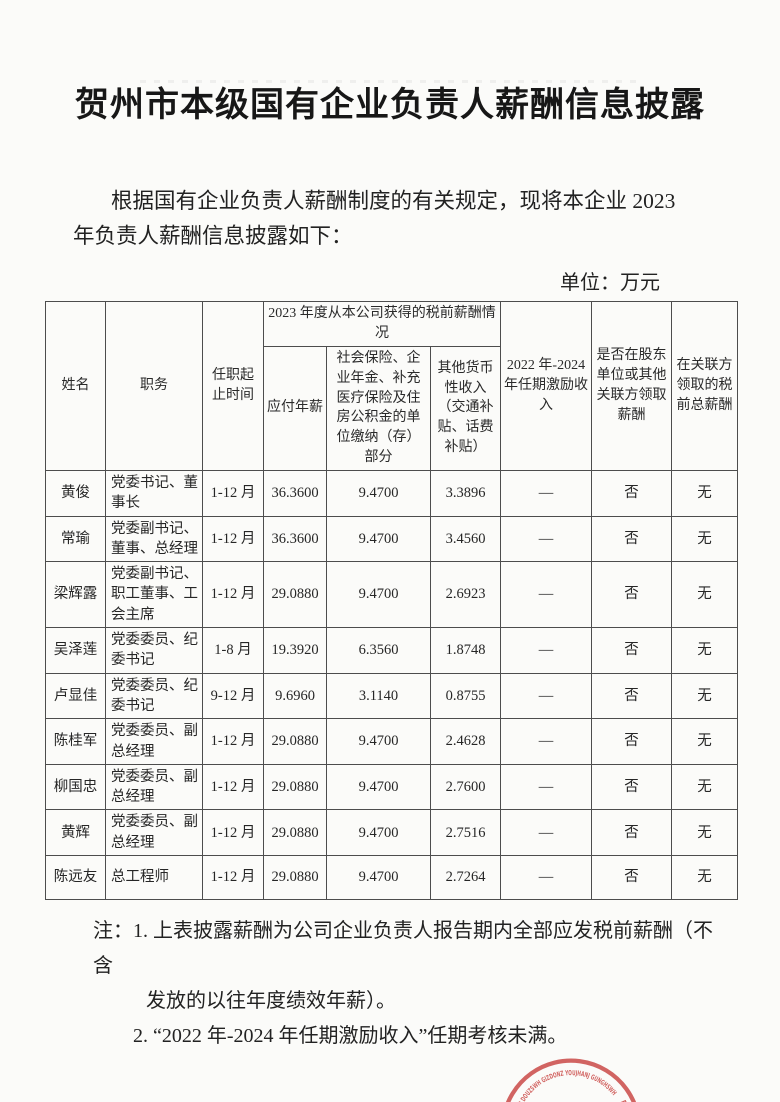 The height and width of the screenshot is (1102, 780). I want to click on cell-name: 柳国忠, so click(75, 787).